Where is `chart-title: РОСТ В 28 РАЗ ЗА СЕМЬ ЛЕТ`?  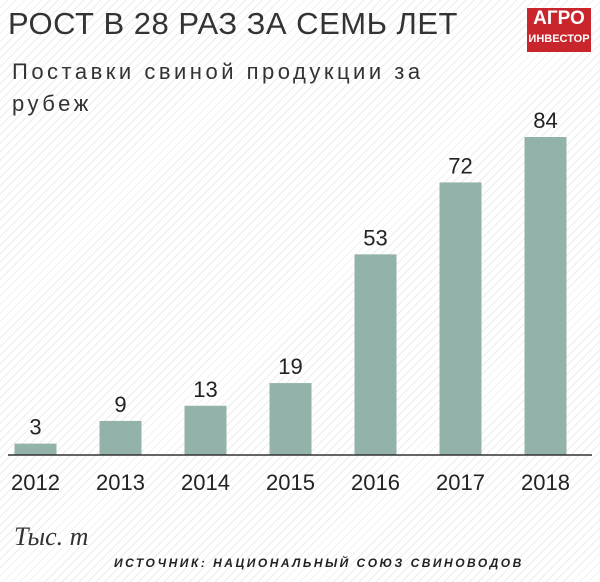 chart-title: РОСТ В 28 РАЗ ЗА СЕМЬ ЛЕТ is located at coordinates (233, 23).